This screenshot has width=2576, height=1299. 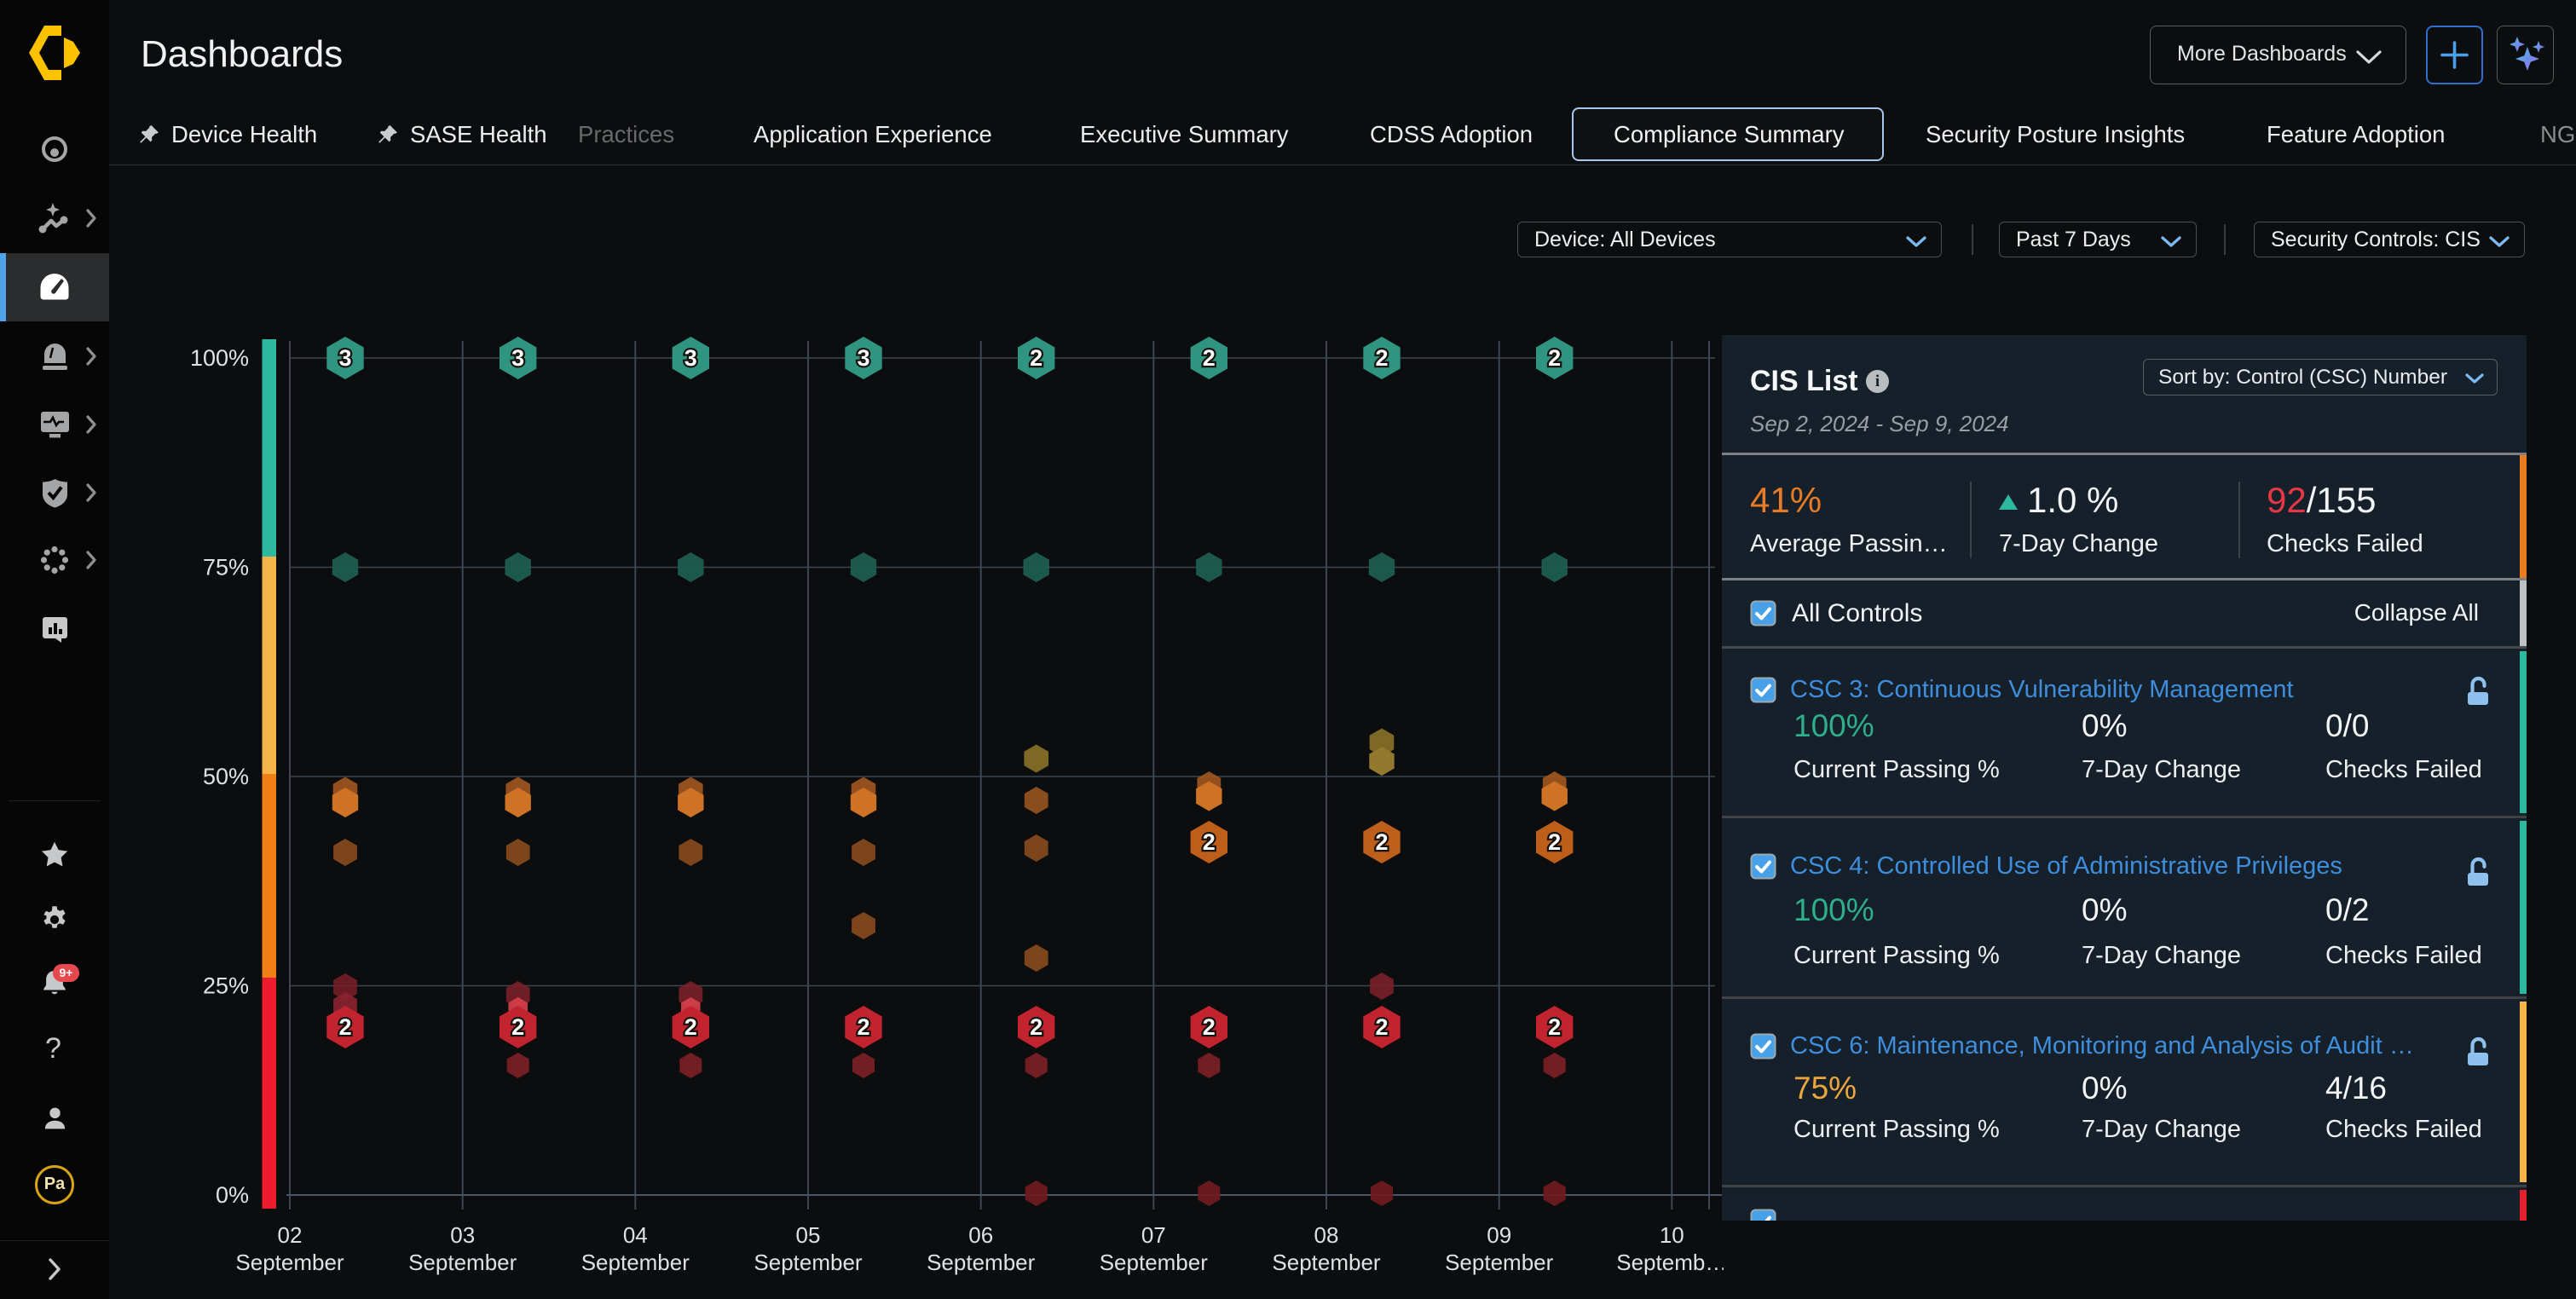 I want to click on svg-text: 03, so click(x=462, y=1235).